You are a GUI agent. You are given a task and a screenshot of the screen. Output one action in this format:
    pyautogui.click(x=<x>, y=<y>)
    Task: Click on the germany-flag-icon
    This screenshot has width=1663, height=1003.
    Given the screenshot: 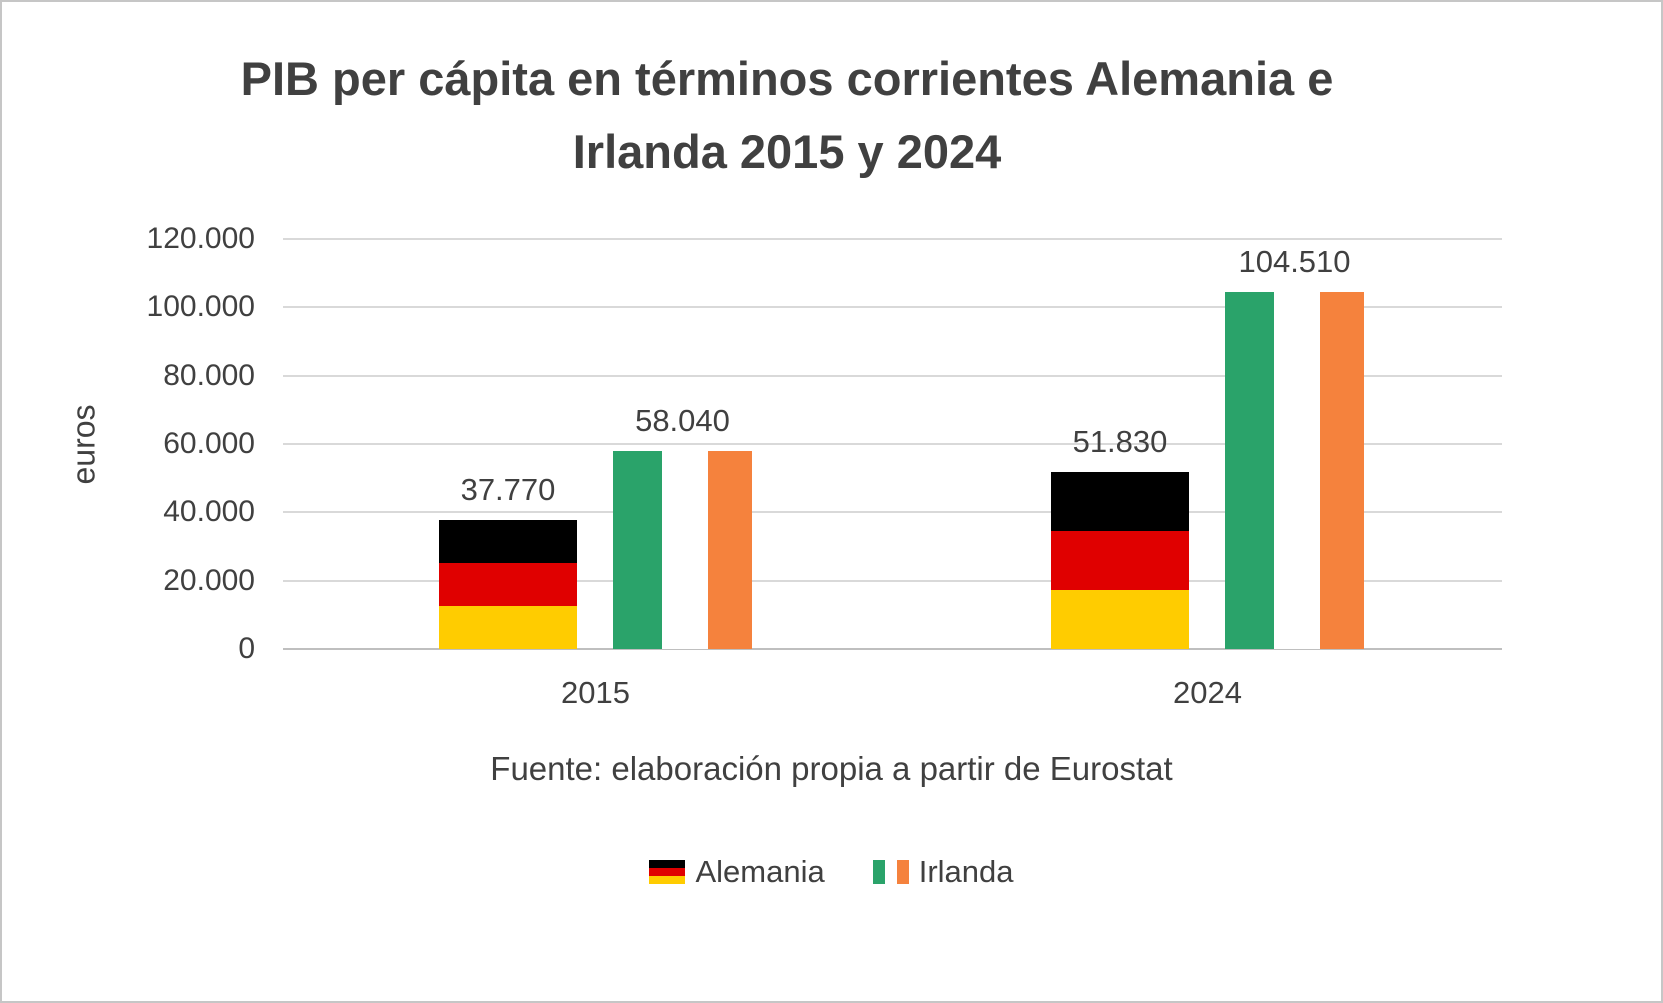 What is the action you would take?
    pyautogui.click(x=667, y=872)
    